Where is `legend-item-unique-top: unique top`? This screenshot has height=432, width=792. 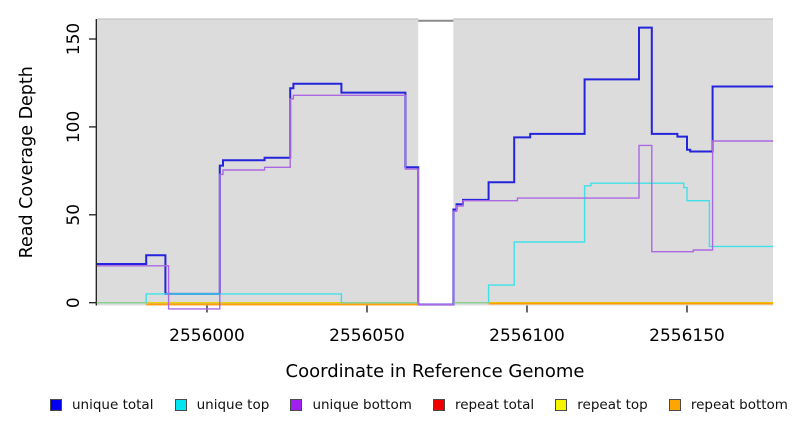
legend-item-unique-top: unique top is located at coordinates (222, 405).